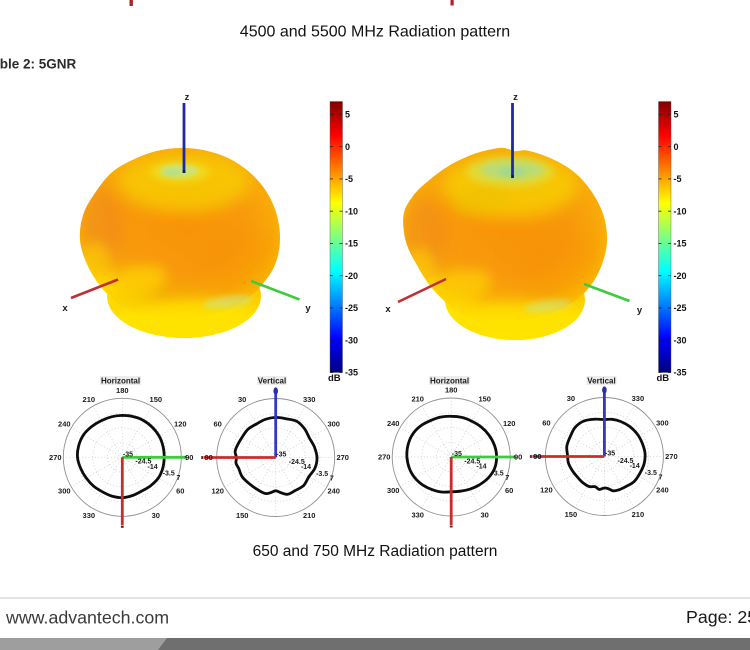 This screenshot has width=750, height=650. I want to click on svg-text: Table 2: 5GNR, so click(38, 64).